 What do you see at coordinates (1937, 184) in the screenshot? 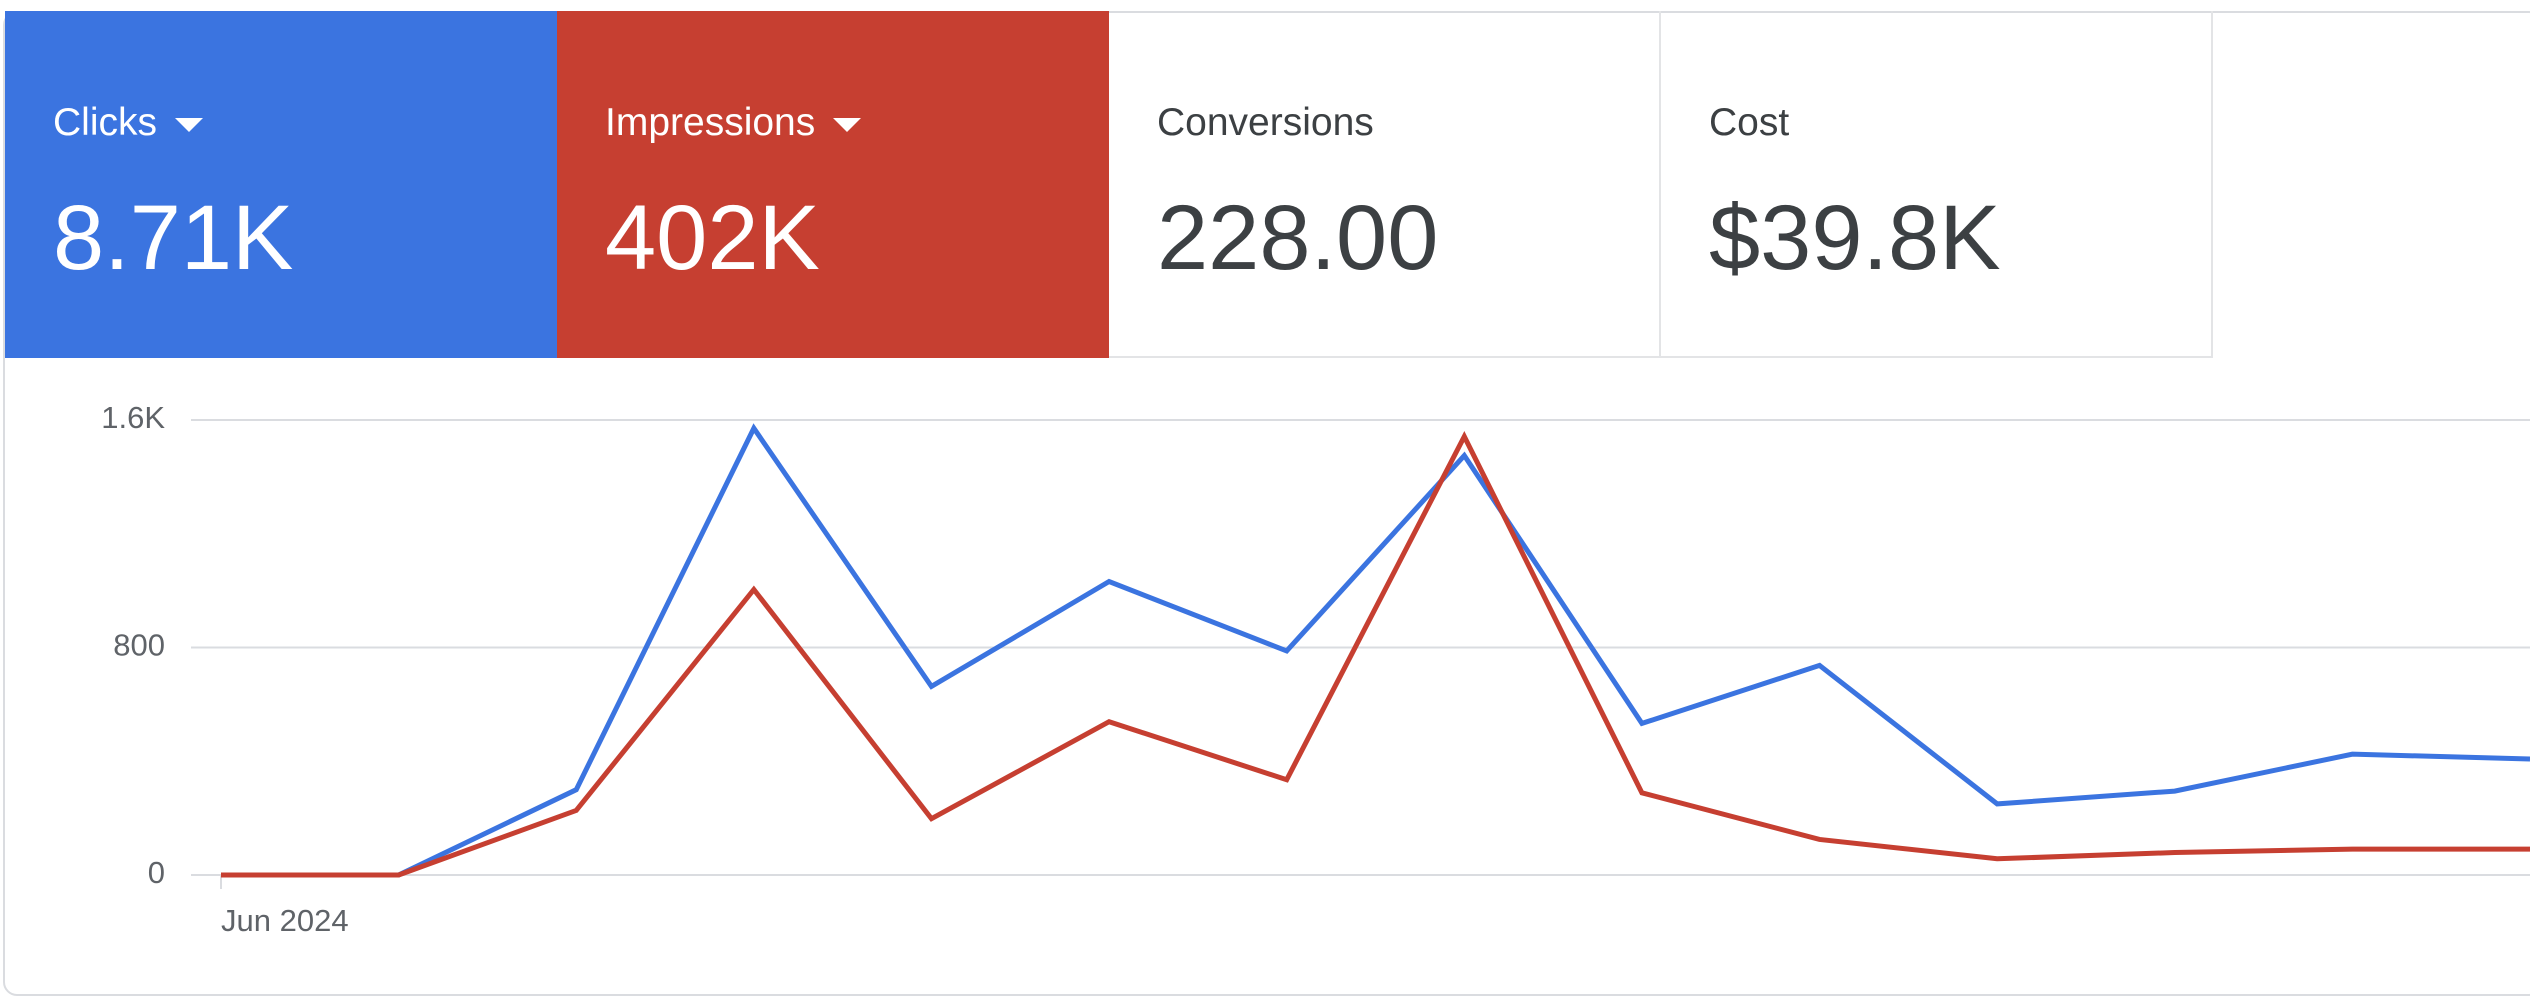
I see `metric-card: Cost $39.8K` at bounding box center [1937, 184].